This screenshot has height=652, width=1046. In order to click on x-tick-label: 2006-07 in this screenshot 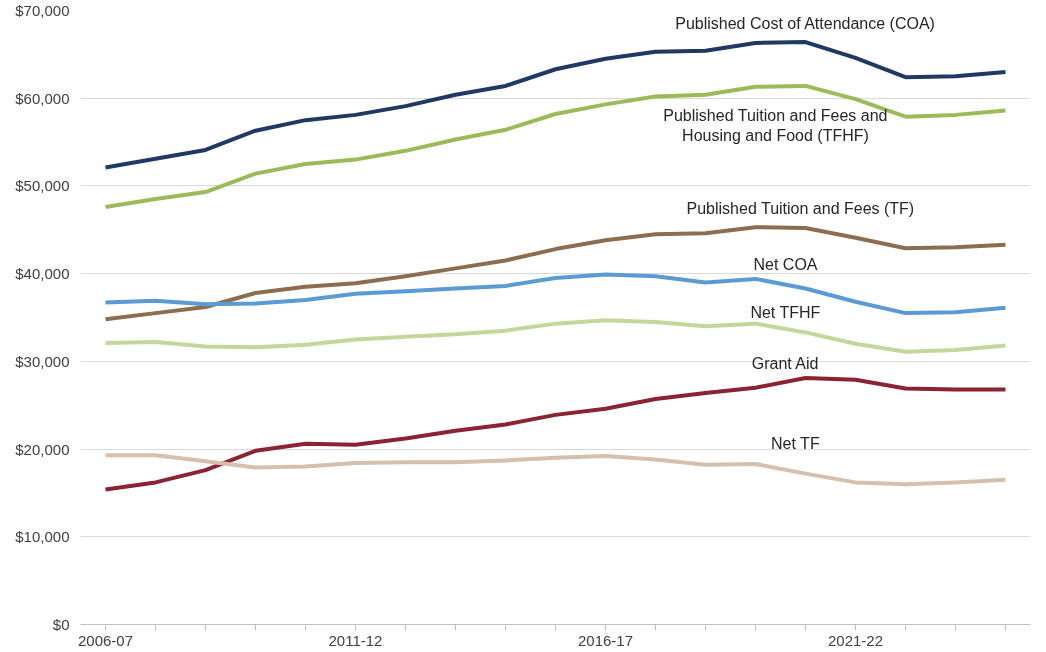, I will do `click(105, 640)`.